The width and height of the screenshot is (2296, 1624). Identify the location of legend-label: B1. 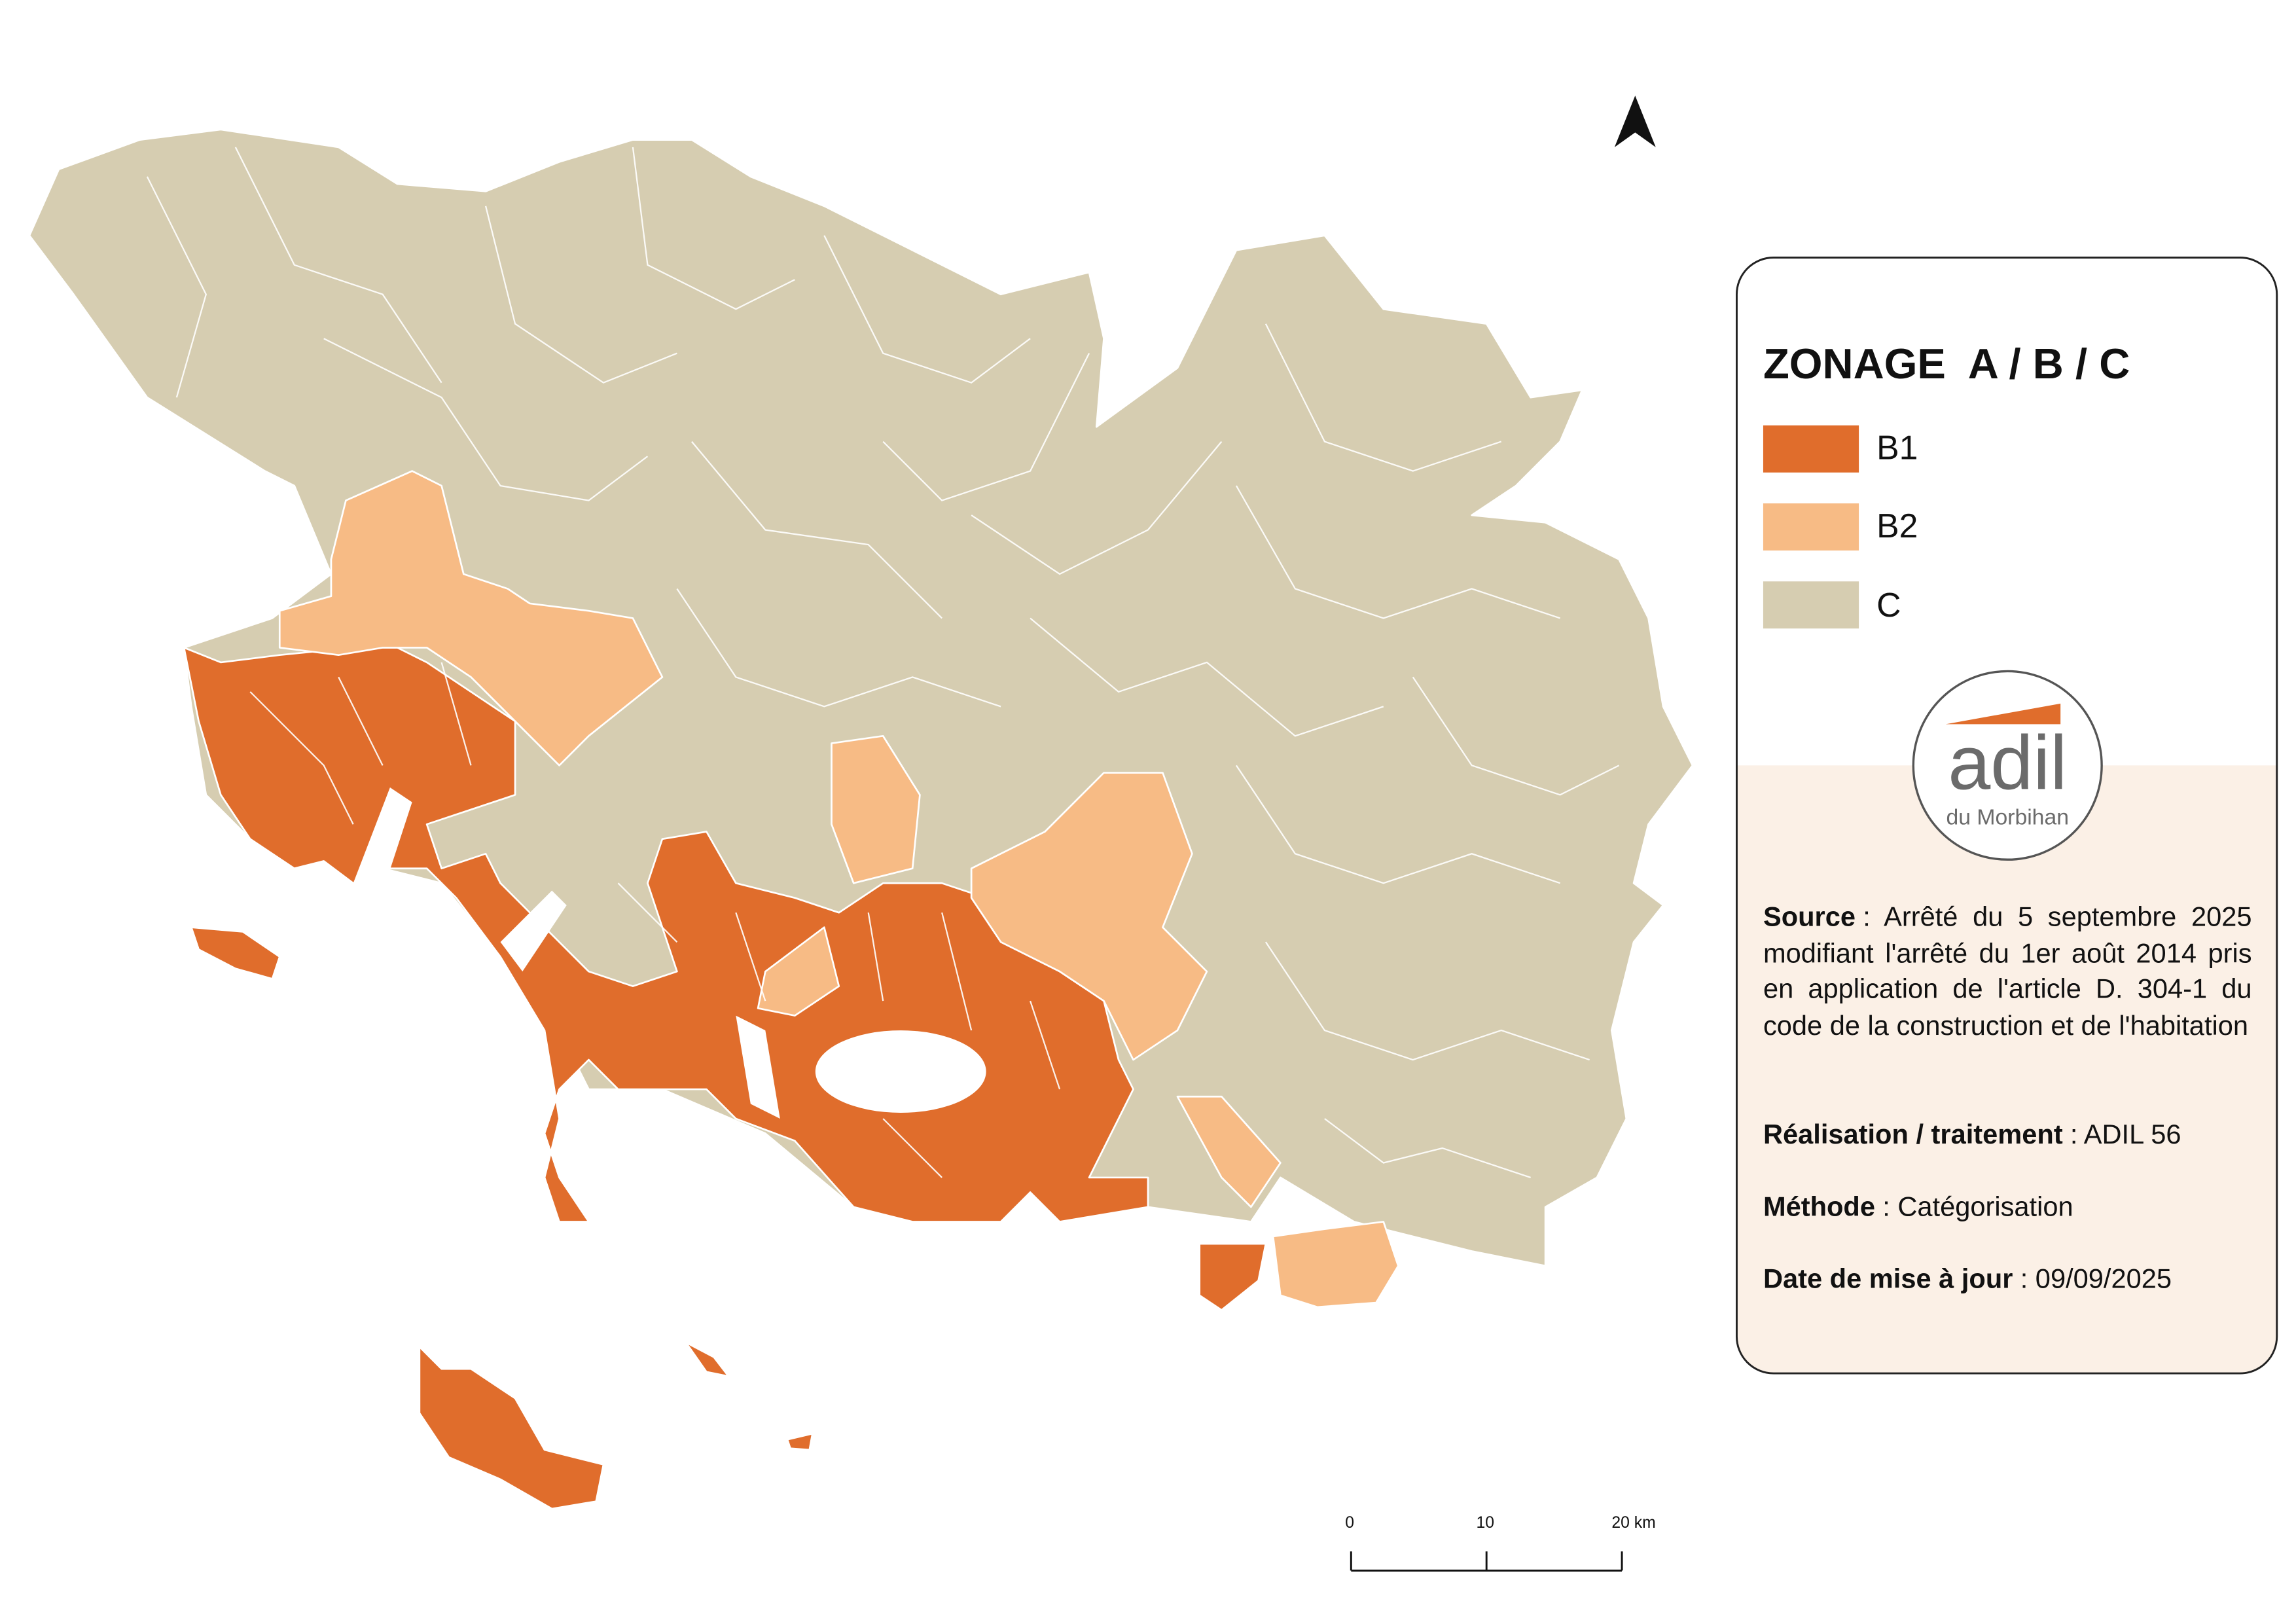
(1897, 447).